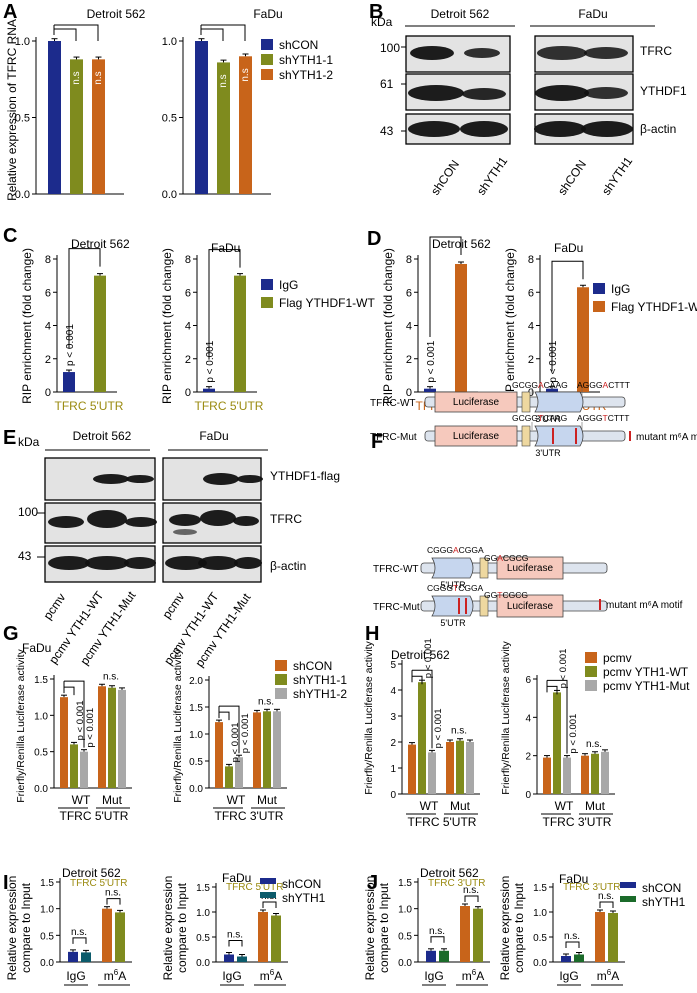 This screenshot has height=993, width=697. Describe the element at coordinates (506, 558) in the screenshot. I see `seq-bot-wt-2: GGACGCG` at that location.